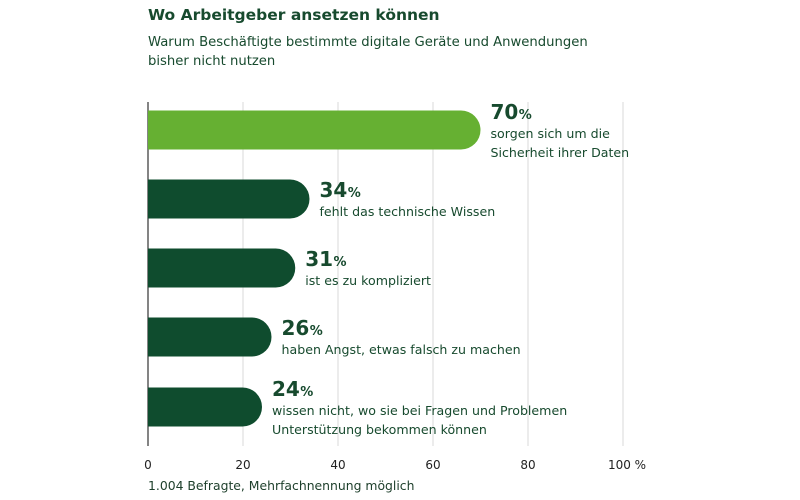 This screenshot has width=800, height=500. What do you see at coordinates (368, 280) in the screenshot?
I see `bar-category-label: ist es zu kompliziert` at bounding box center [368, 280].